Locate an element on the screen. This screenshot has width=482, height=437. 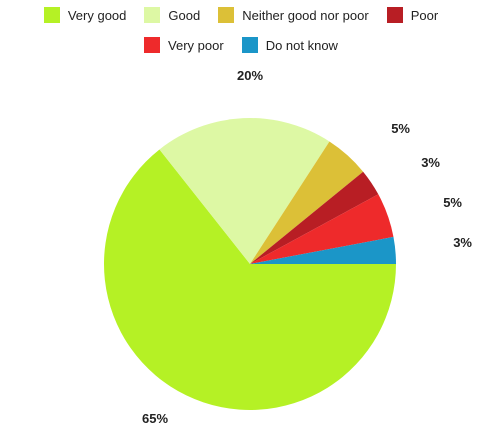
value-label-good: 20% is located at coordinates (250, 75).